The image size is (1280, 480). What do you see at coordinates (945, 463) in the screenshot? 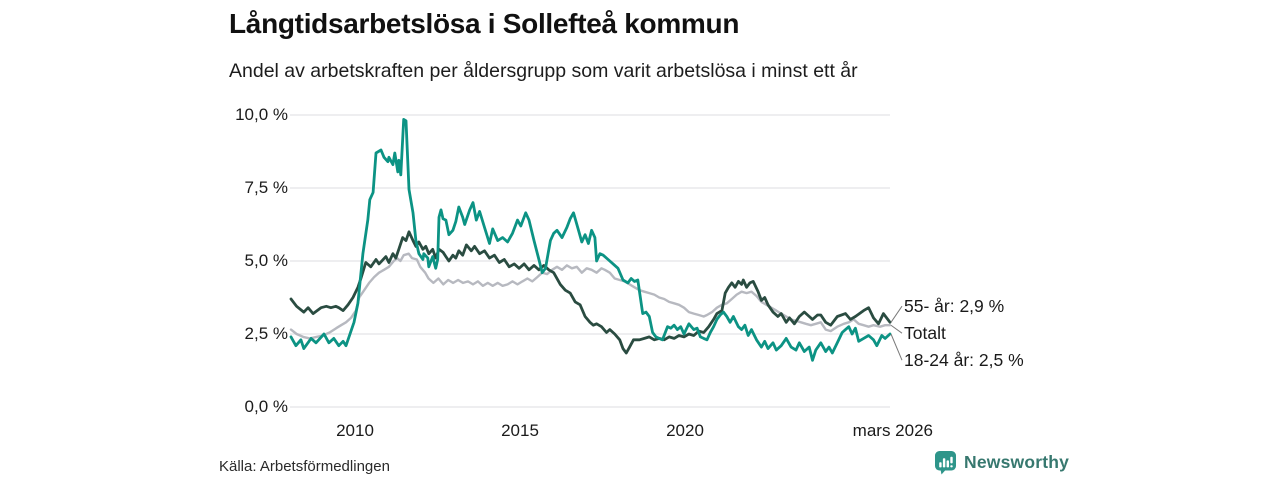
I see `bar-chart-bubble-icon` at bounding box center [945, 463].